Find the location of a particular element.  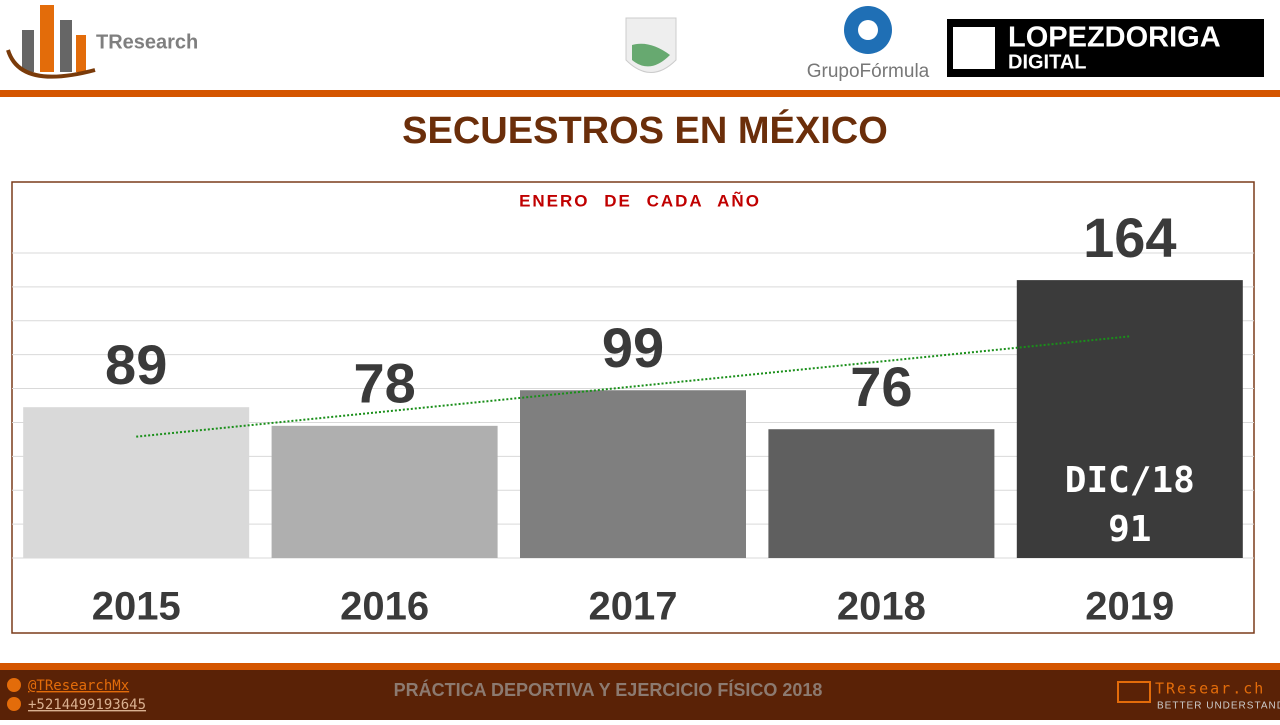

partner2-sub: DIGITAL is located at coordinates (1047, 62).